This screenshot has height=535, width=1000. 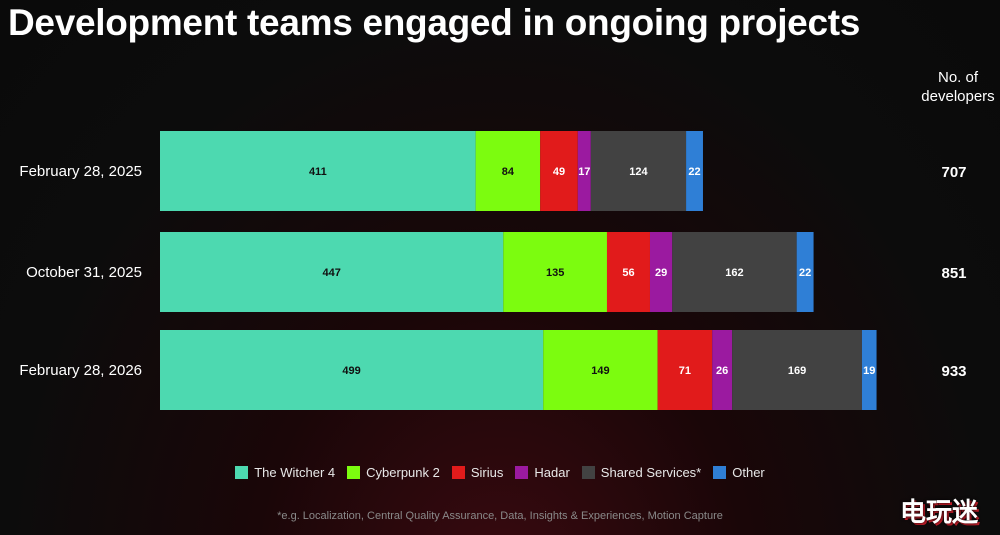 I want to click on data-label: 19, so click(x=869, y=371).